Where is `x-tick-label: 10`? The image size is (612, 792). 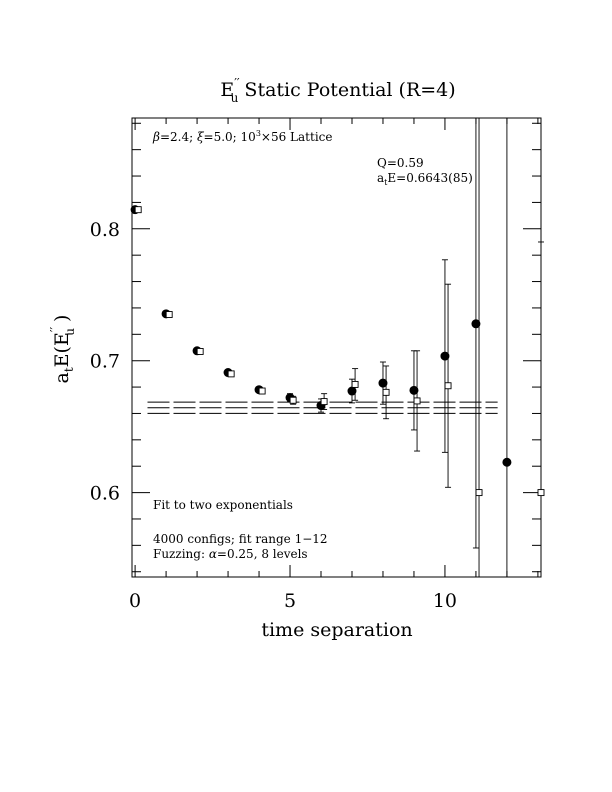 x-tick-label: 10 is located at coordinates (445, 601).